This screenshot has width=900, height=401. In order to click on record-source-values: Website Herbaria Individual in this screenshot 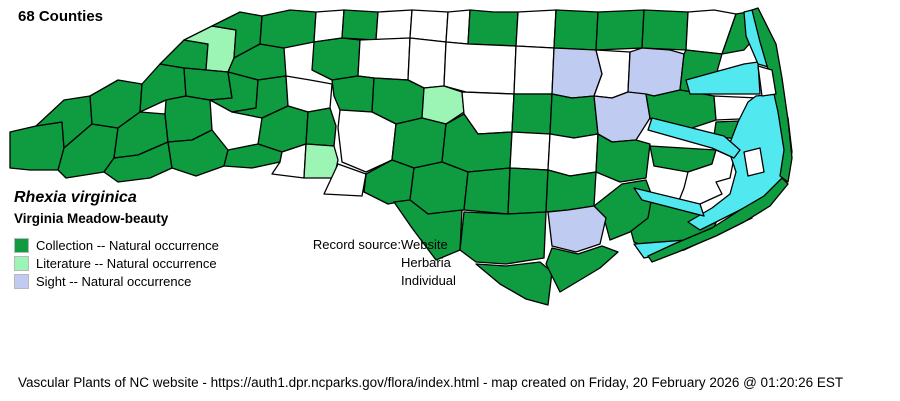, I will do `click(428, 263)`.